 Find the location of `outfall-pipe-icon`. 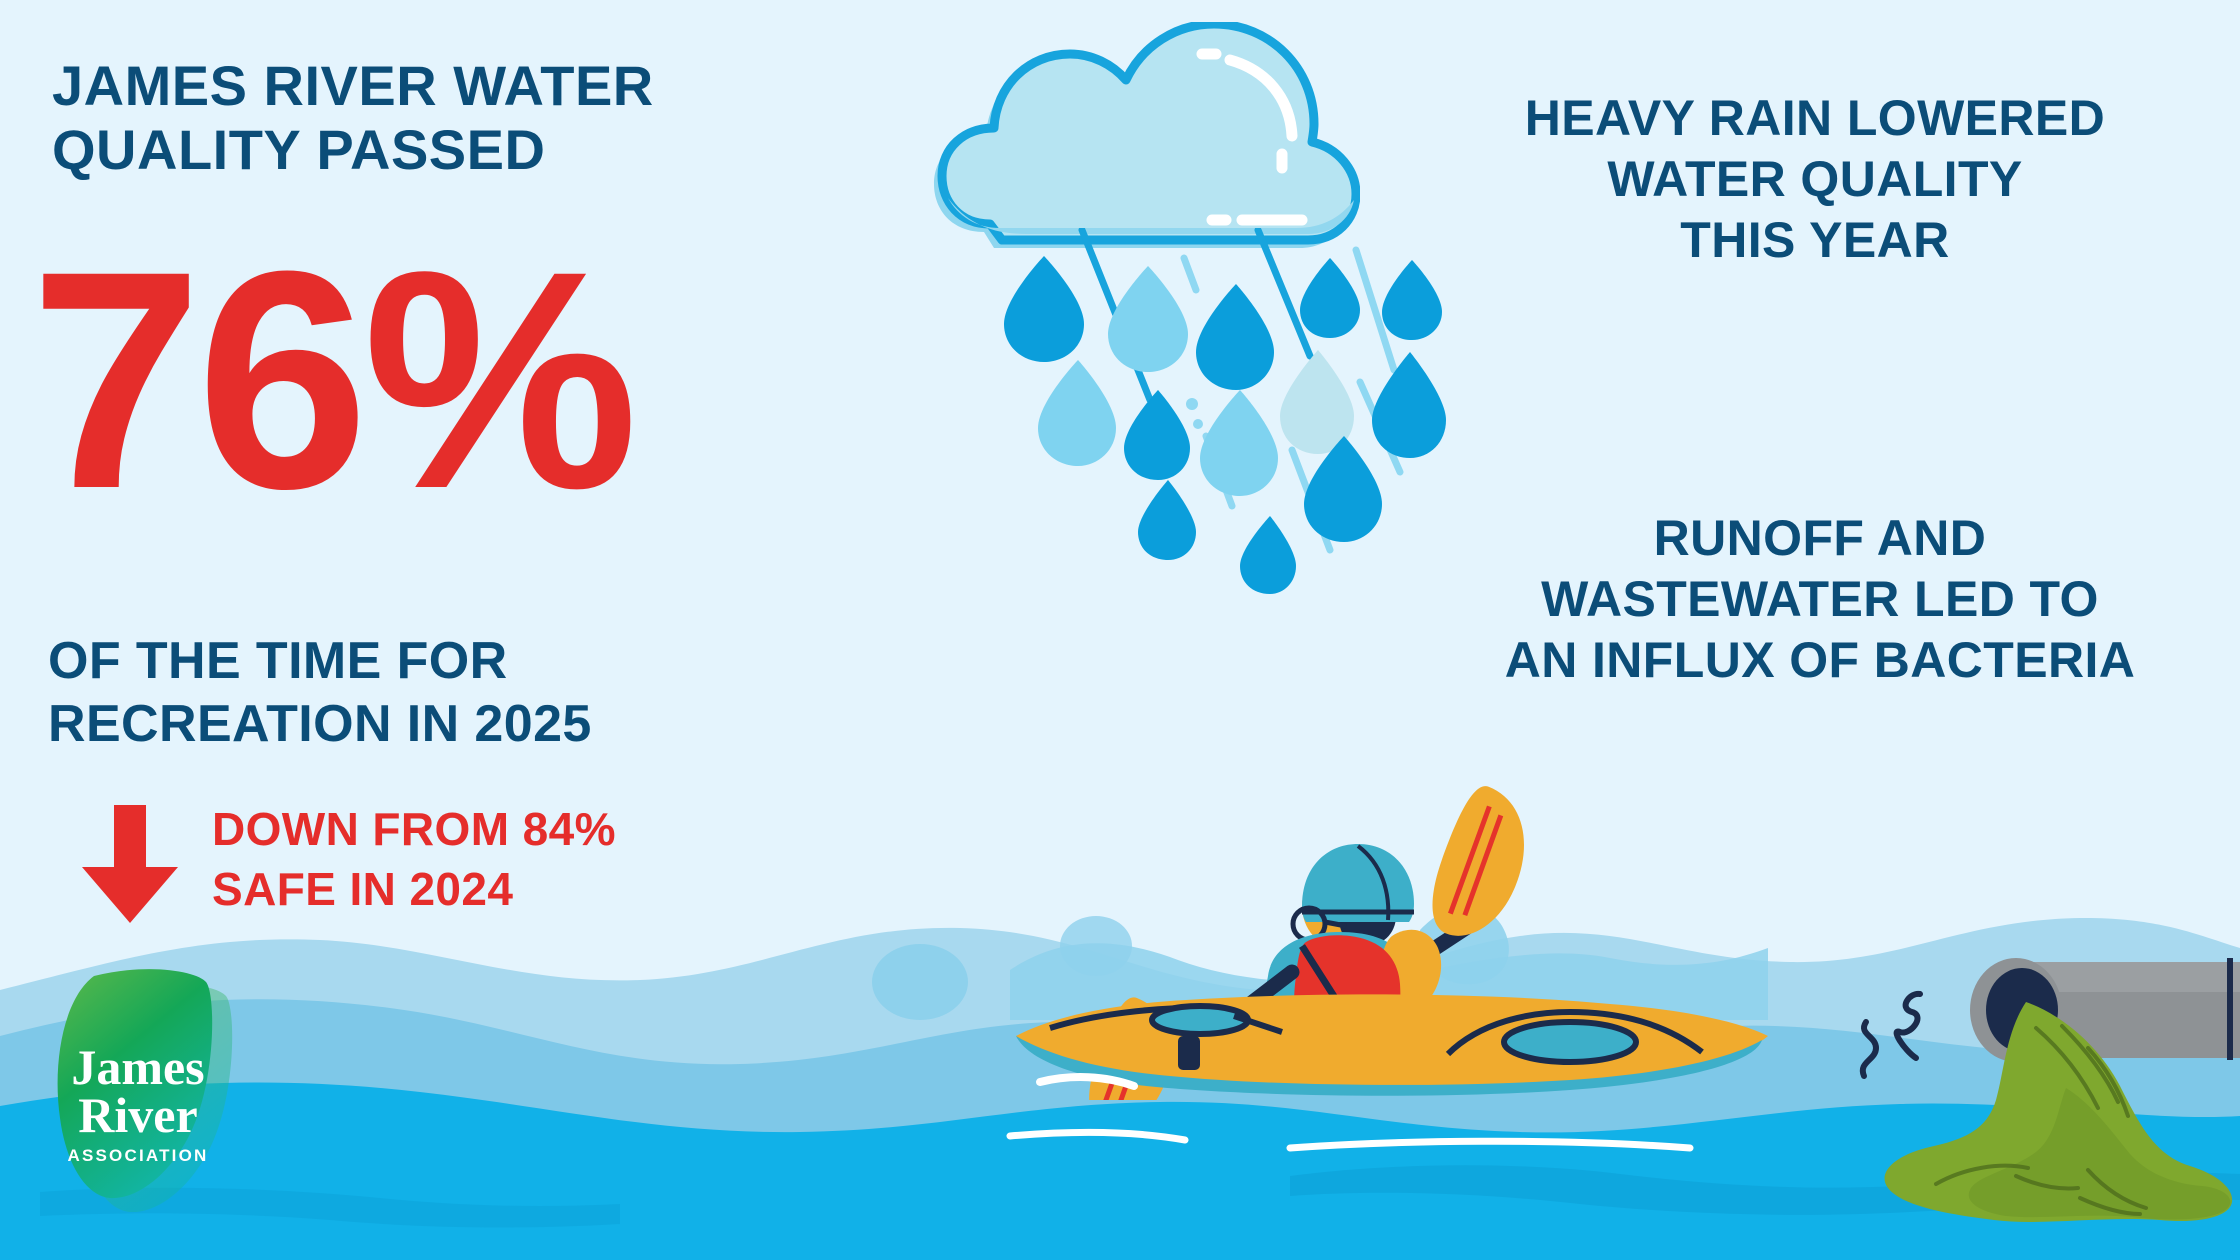

outfall-pipe-icon is located at coordinates (2049, 1090).